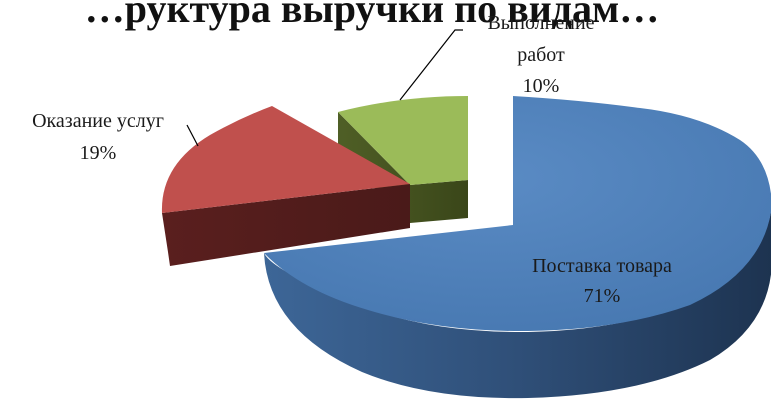 The height and width of the screenshot is (411, 771). Describe the element at coordinates (98, 153) in the screenshot. I see `label-okazanie-uslug-pct: 19%` at that location.